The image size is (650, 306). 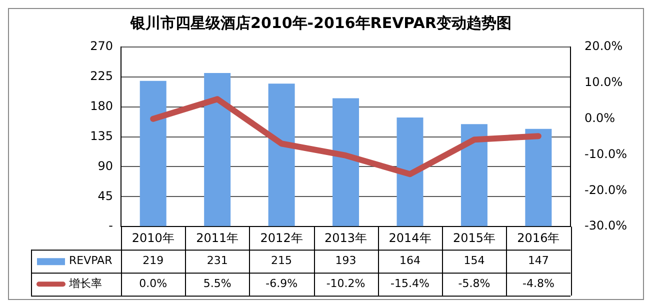 What do you see at coordinates (409, 260) in the screenshot?
I see `data-label: 164` at bounding box center [409, 260].